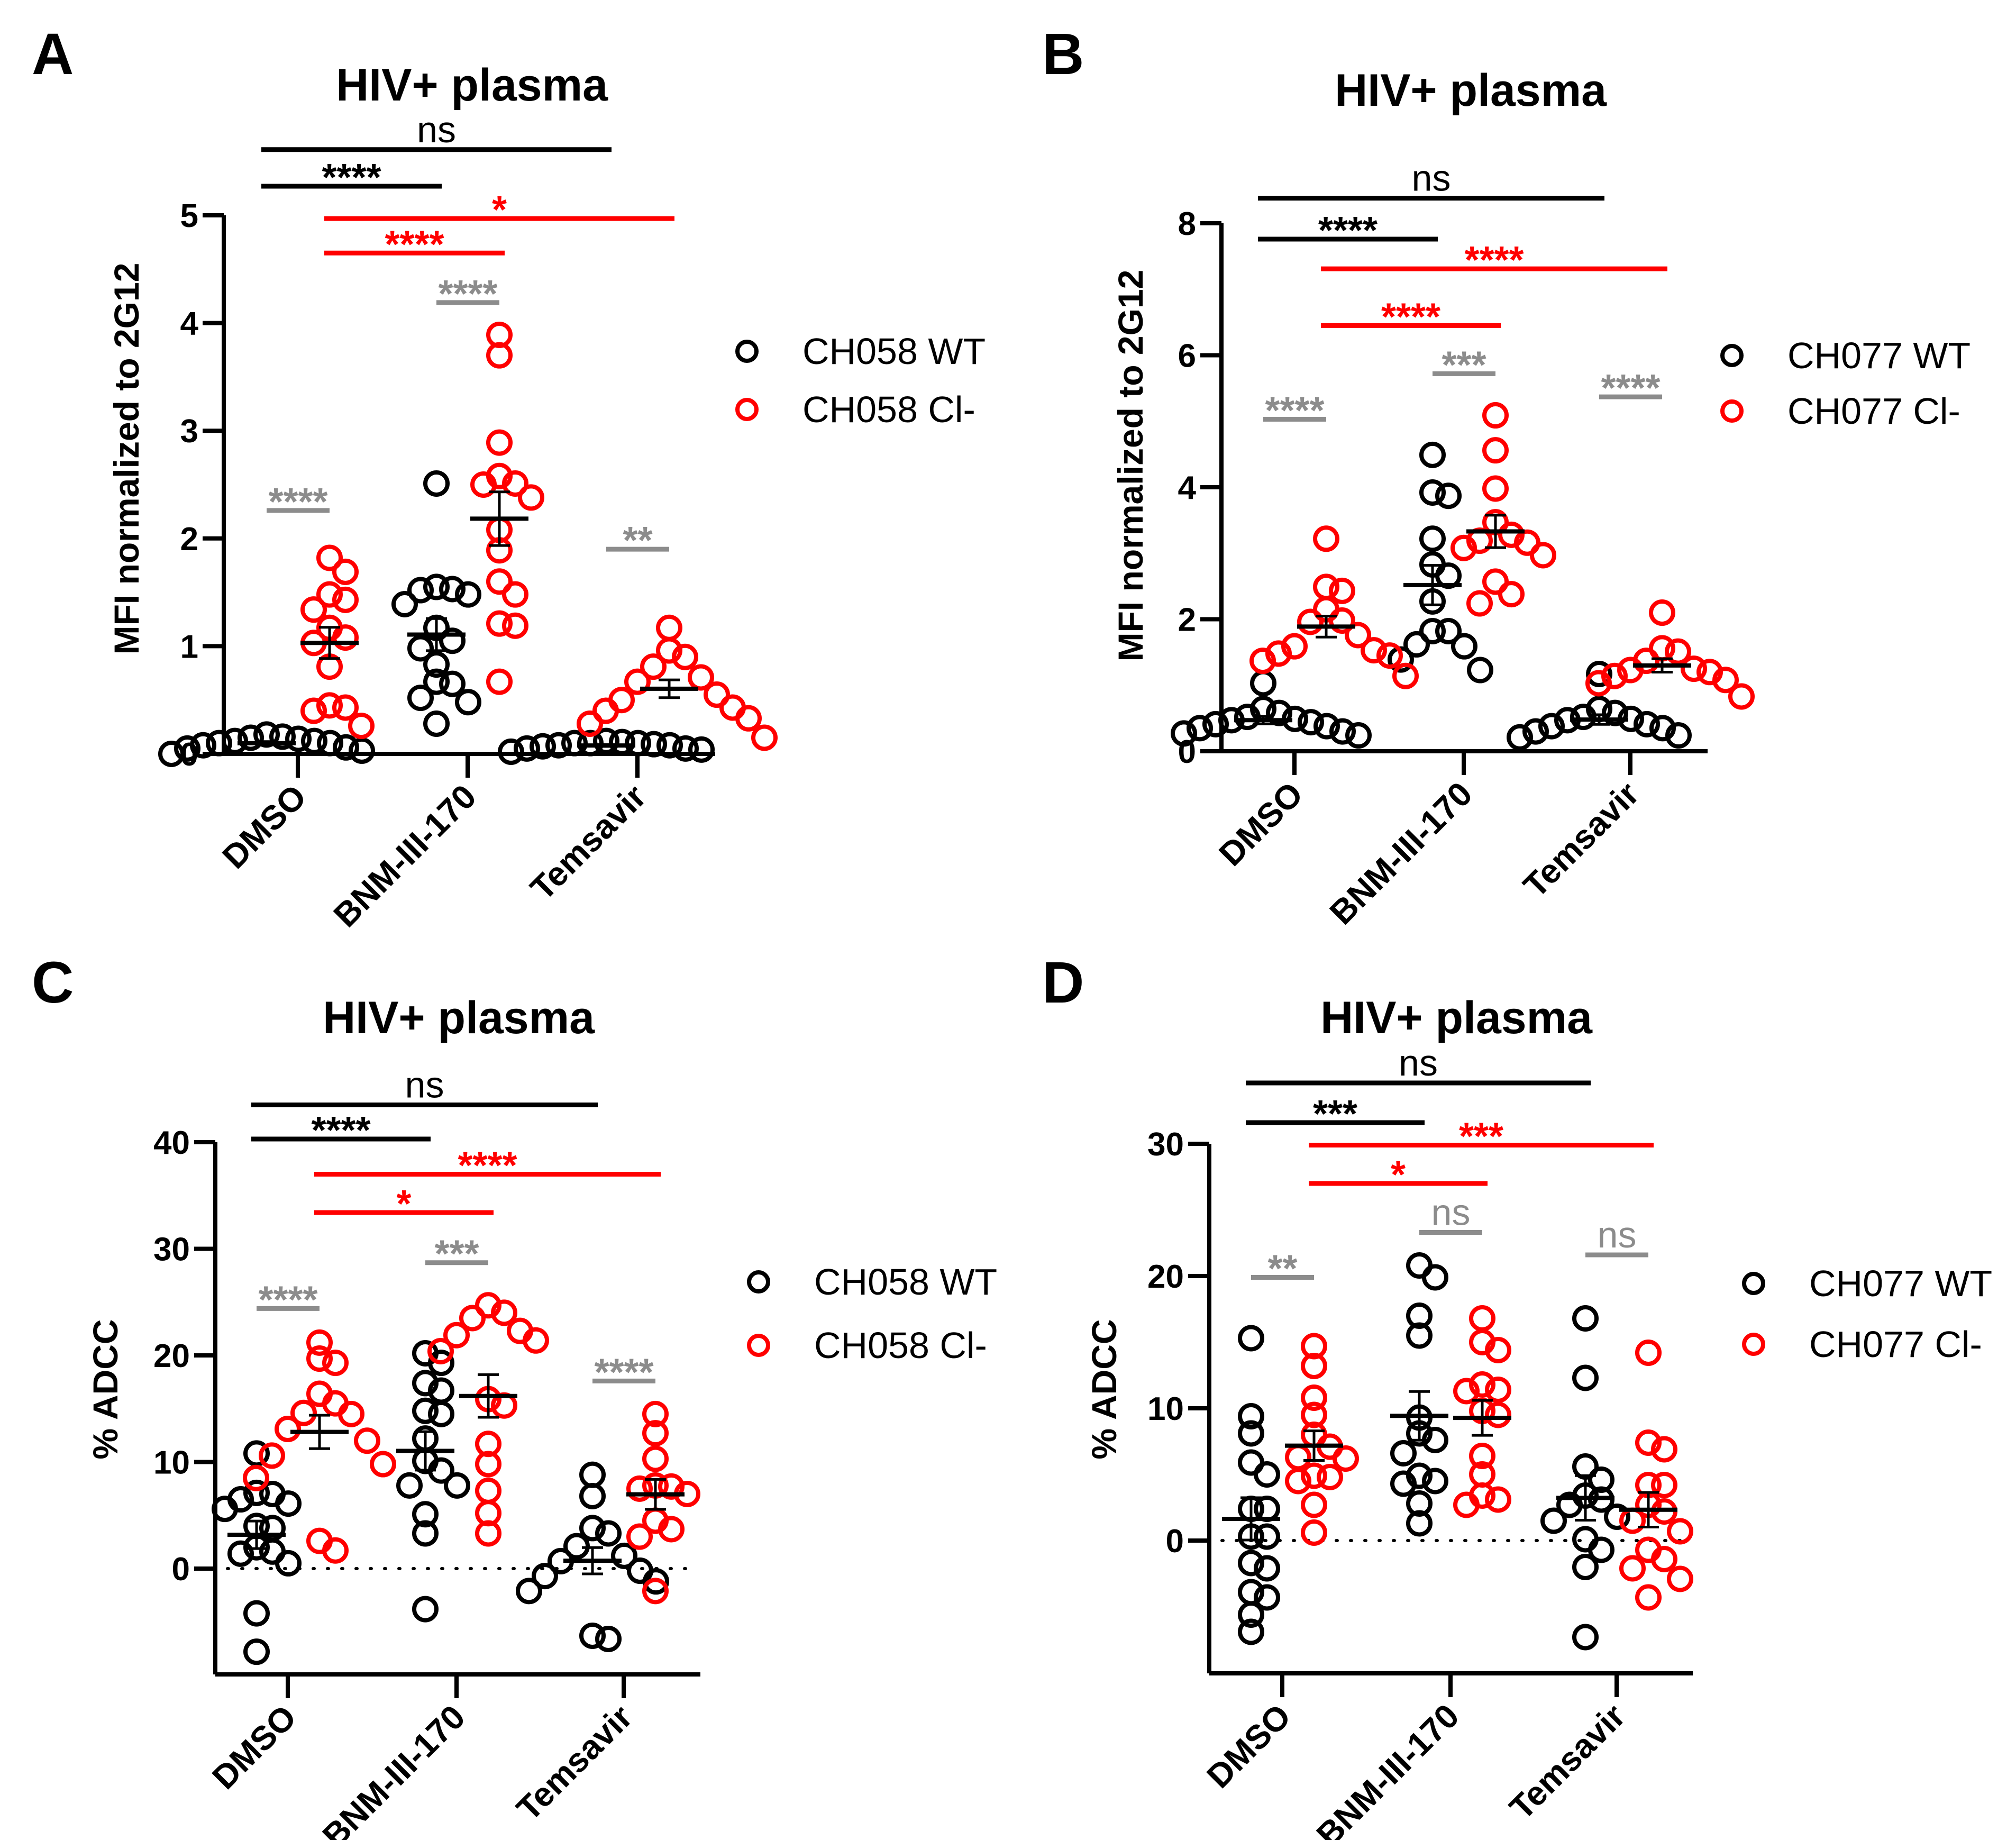 This screenshot has width=2016, height=1840. Describe the element at coordinates (457, 1254) in the screenshot. I see `significance-label: ***` at that location.